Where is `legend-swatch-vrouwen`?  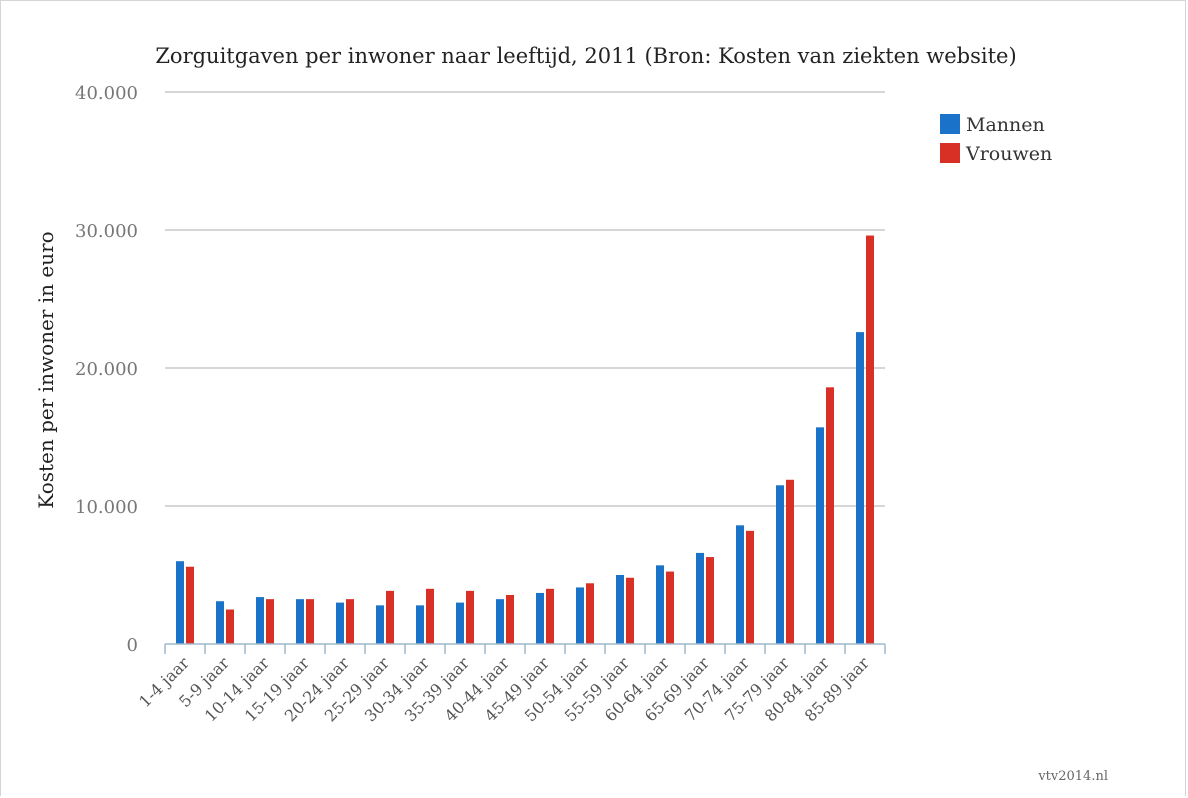 legend-swatch-vrouwen is located at coordinates (950, 153).